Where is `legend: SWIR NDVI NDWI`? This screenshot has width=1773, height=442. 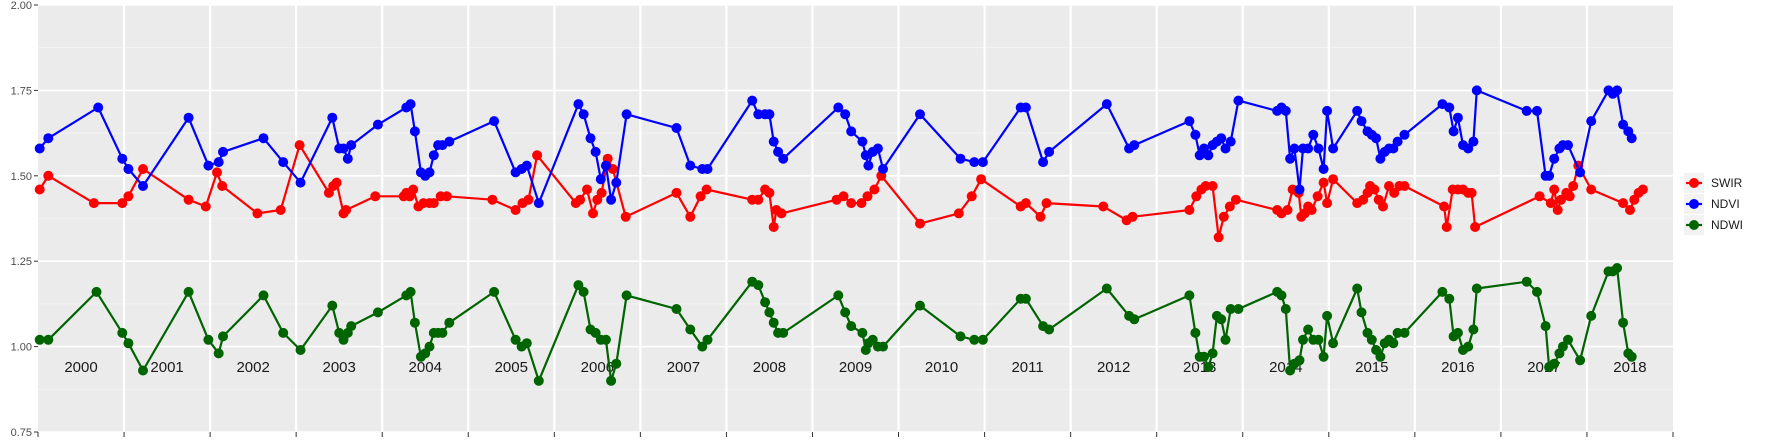 legend: SWIR NDVI NDWI is located at coordinates (1713, 204).